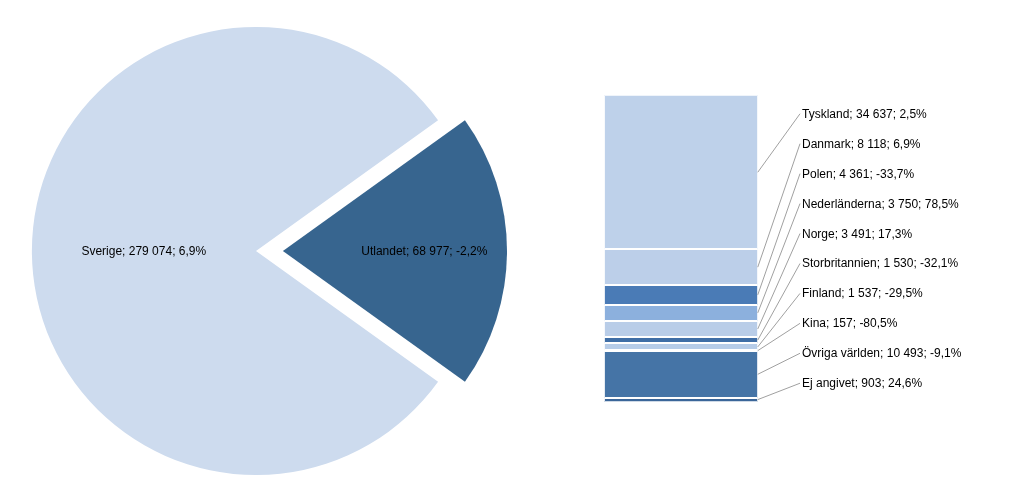  Describe the element at coordinates (880, 263) in the screenshot. I see `data-label: Storbritannien; 1 530; -32,1%` at that location.